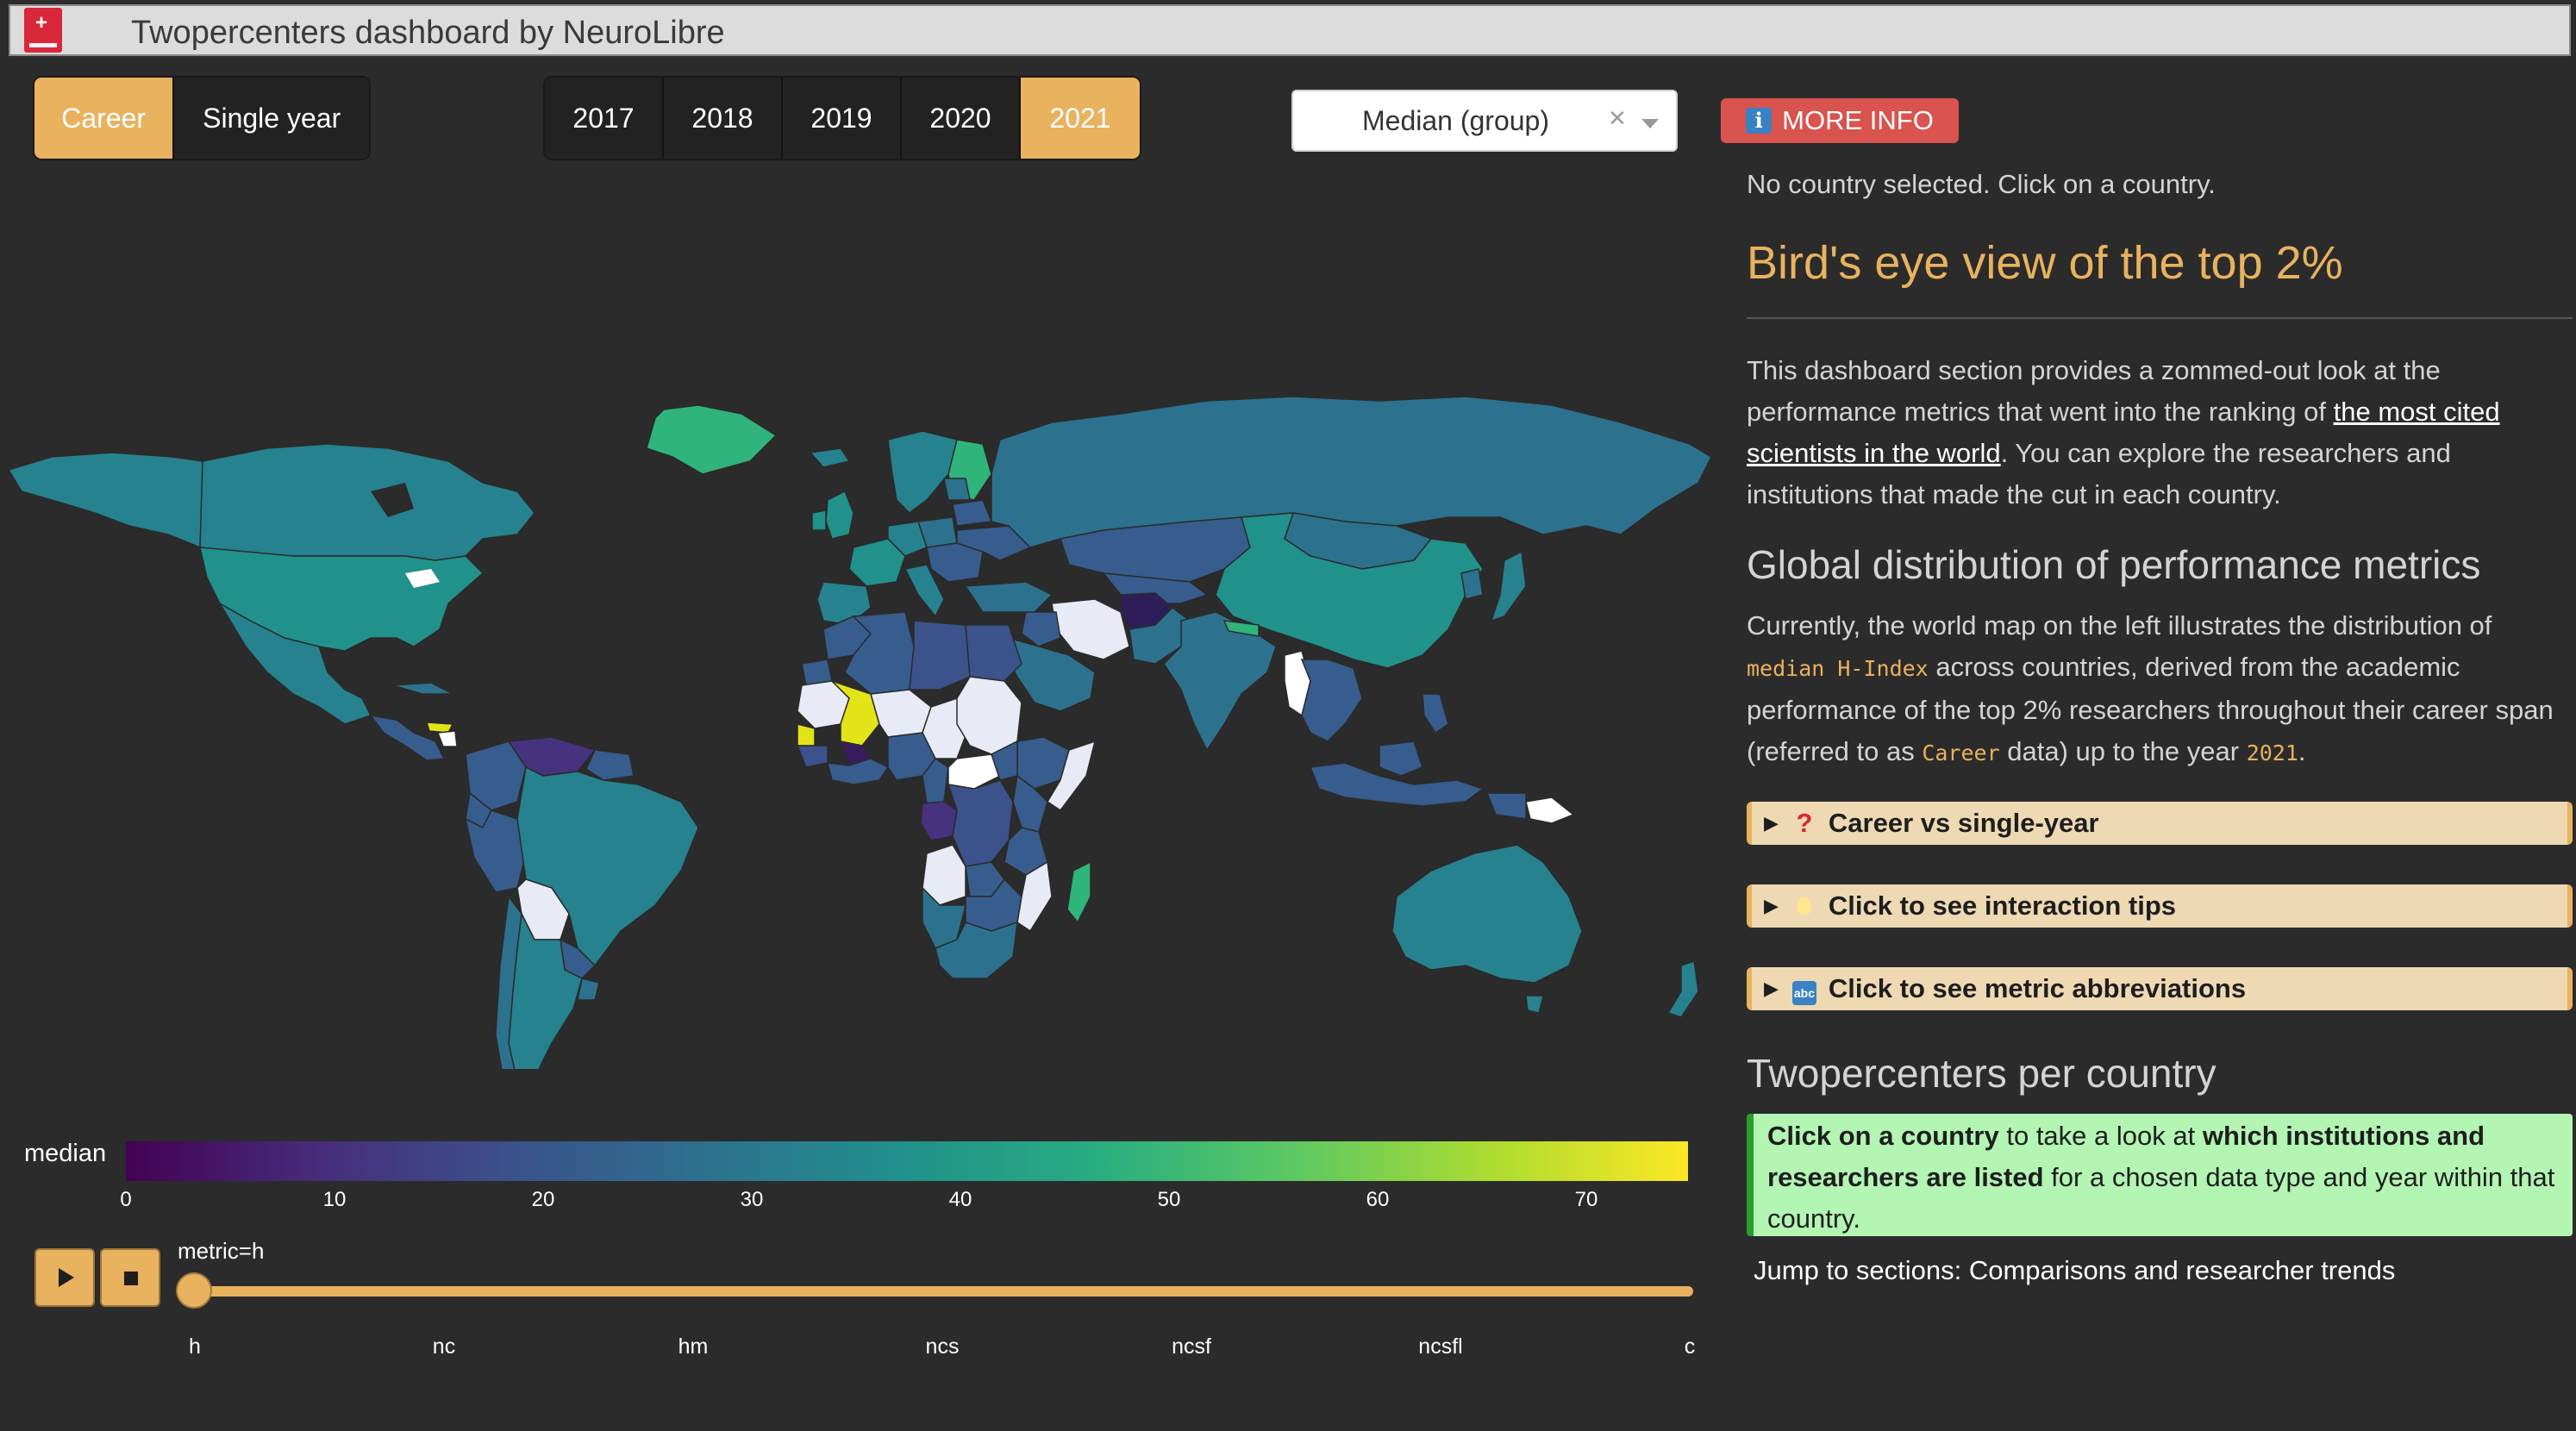  What do you see at coordinates (610, 765) in the screenshot?
I see `country-guyana-suriname` at bounding box center [610, 765].